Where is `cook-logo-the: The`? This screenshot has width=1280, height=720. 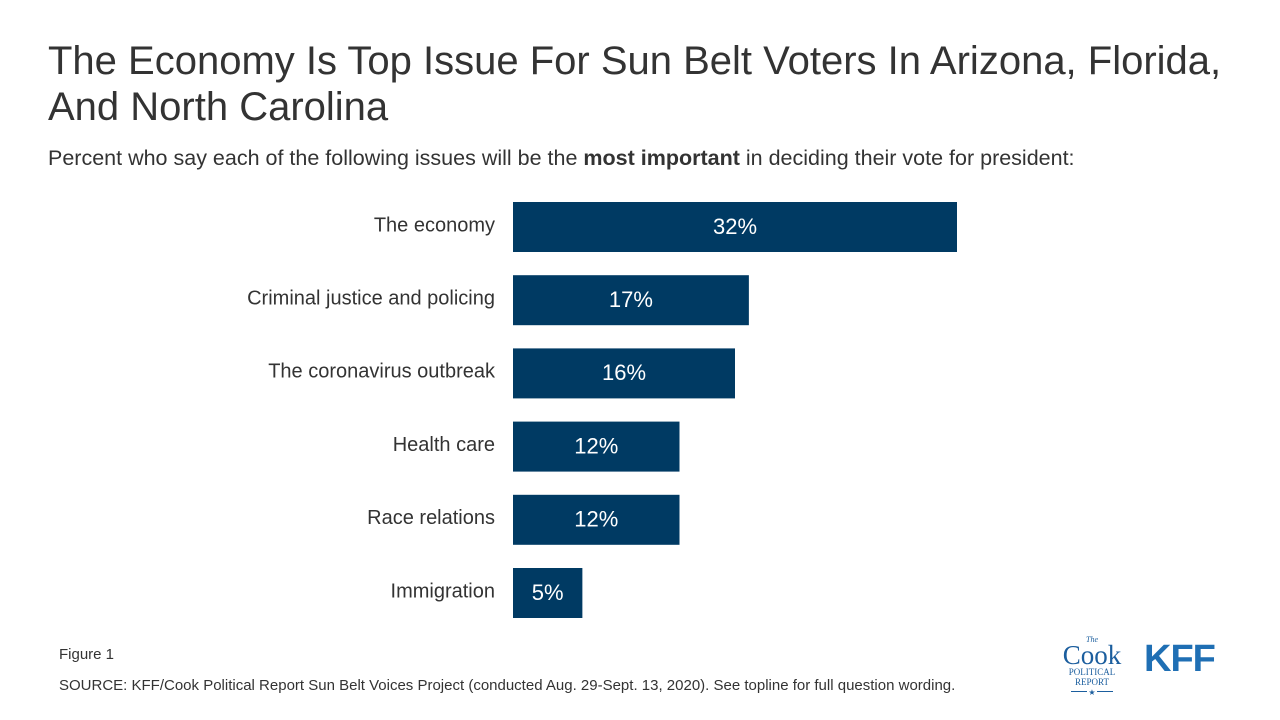
cook-logo-the: The is located at coordinates (1092, 639).